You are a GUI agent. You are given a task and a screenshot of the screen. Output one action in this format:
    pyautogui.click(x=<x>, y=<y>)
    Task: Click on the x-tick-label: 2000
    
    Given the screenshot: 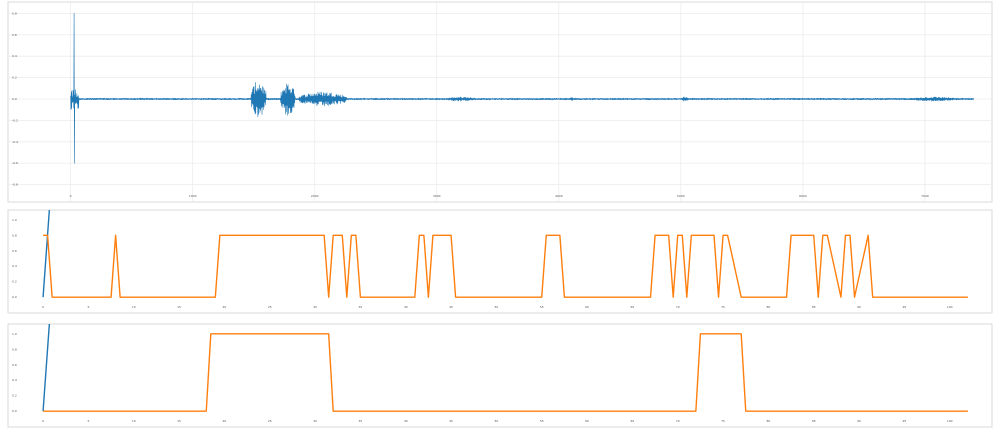 What is the action you would take?
    pyautogui.click(x=315, y=196)
    